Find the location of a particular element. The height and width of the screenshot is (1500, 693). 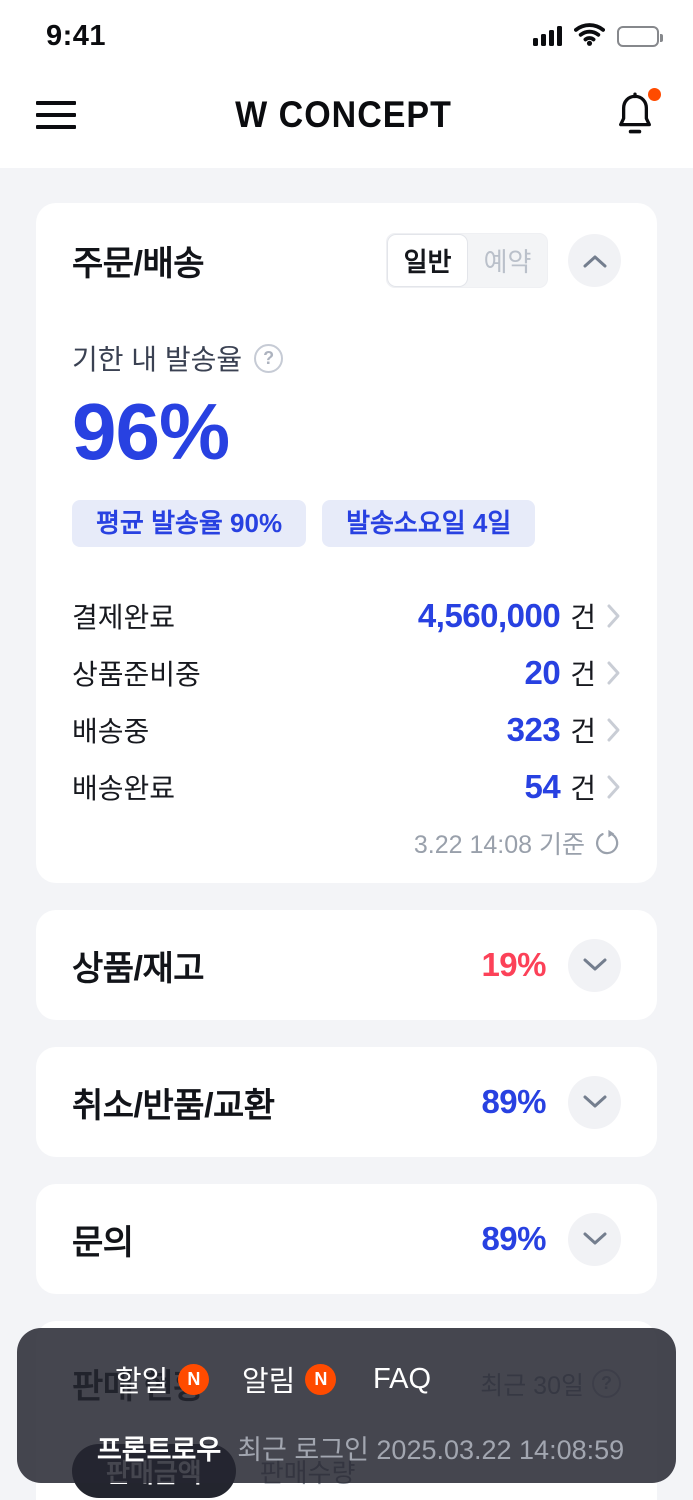

menu-item-faq: FAQ is located at coordinates (402, 1378).